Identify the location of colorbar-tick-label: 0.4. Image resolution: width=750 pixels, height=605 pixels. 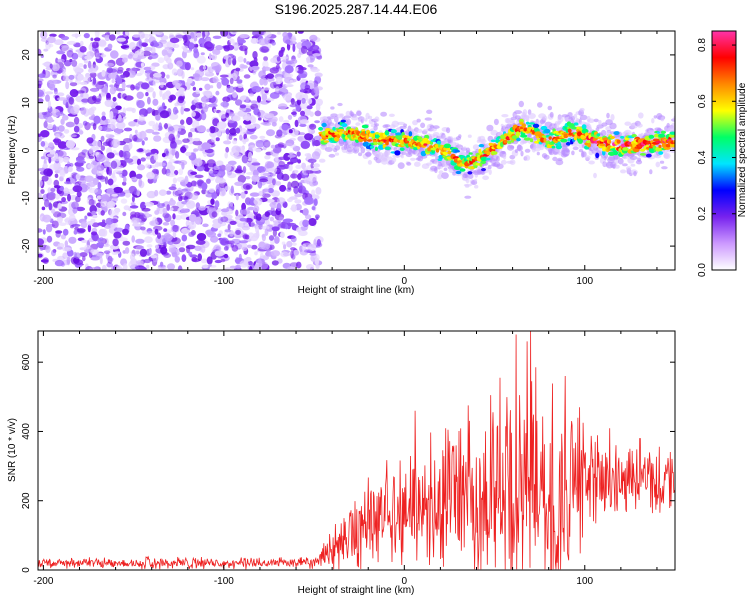
(702, 157).